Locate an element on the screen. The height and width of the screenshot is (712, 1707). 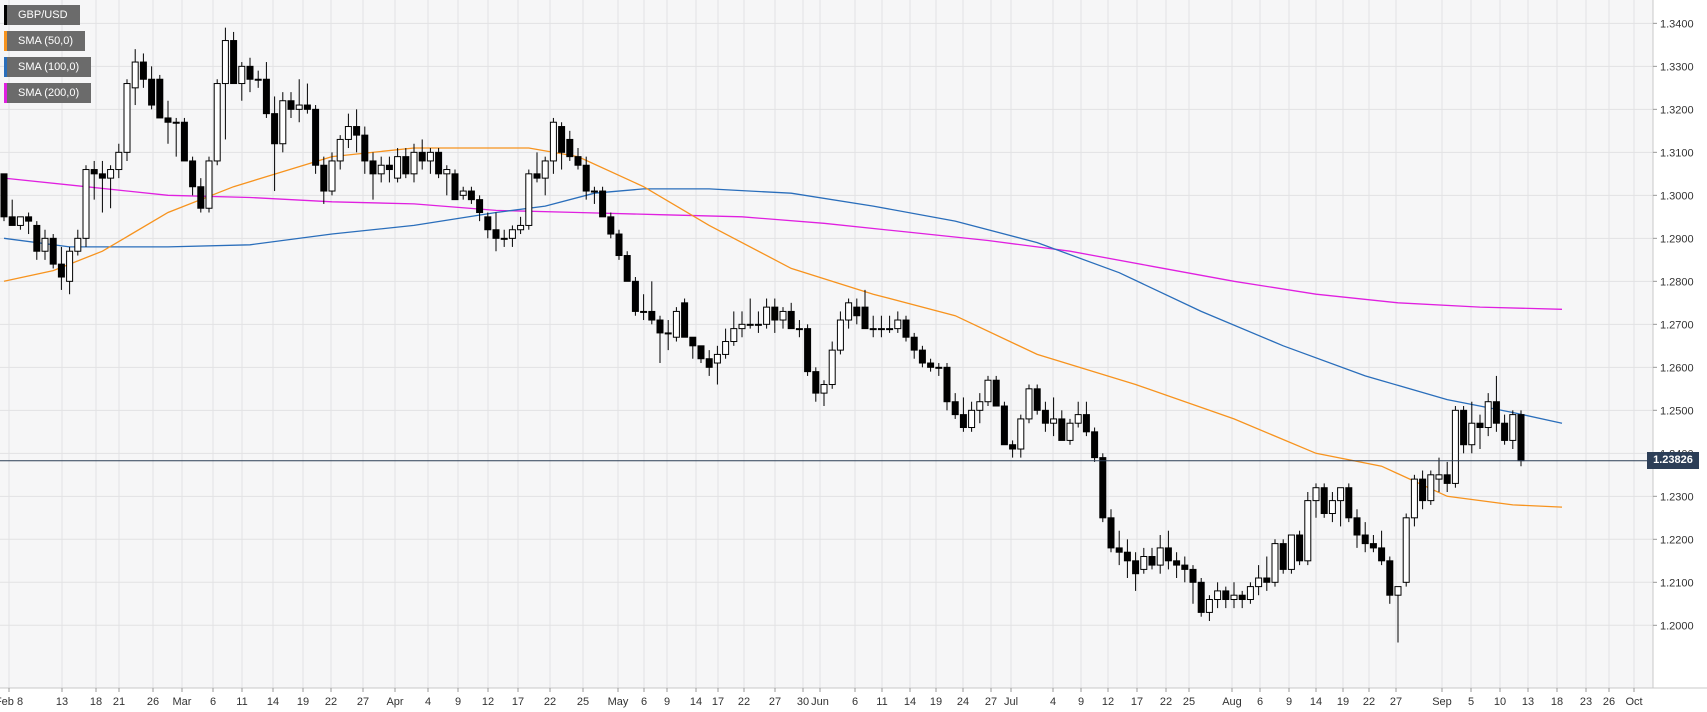
x-tick-label: Jul is located at coordinates (1011, 702).